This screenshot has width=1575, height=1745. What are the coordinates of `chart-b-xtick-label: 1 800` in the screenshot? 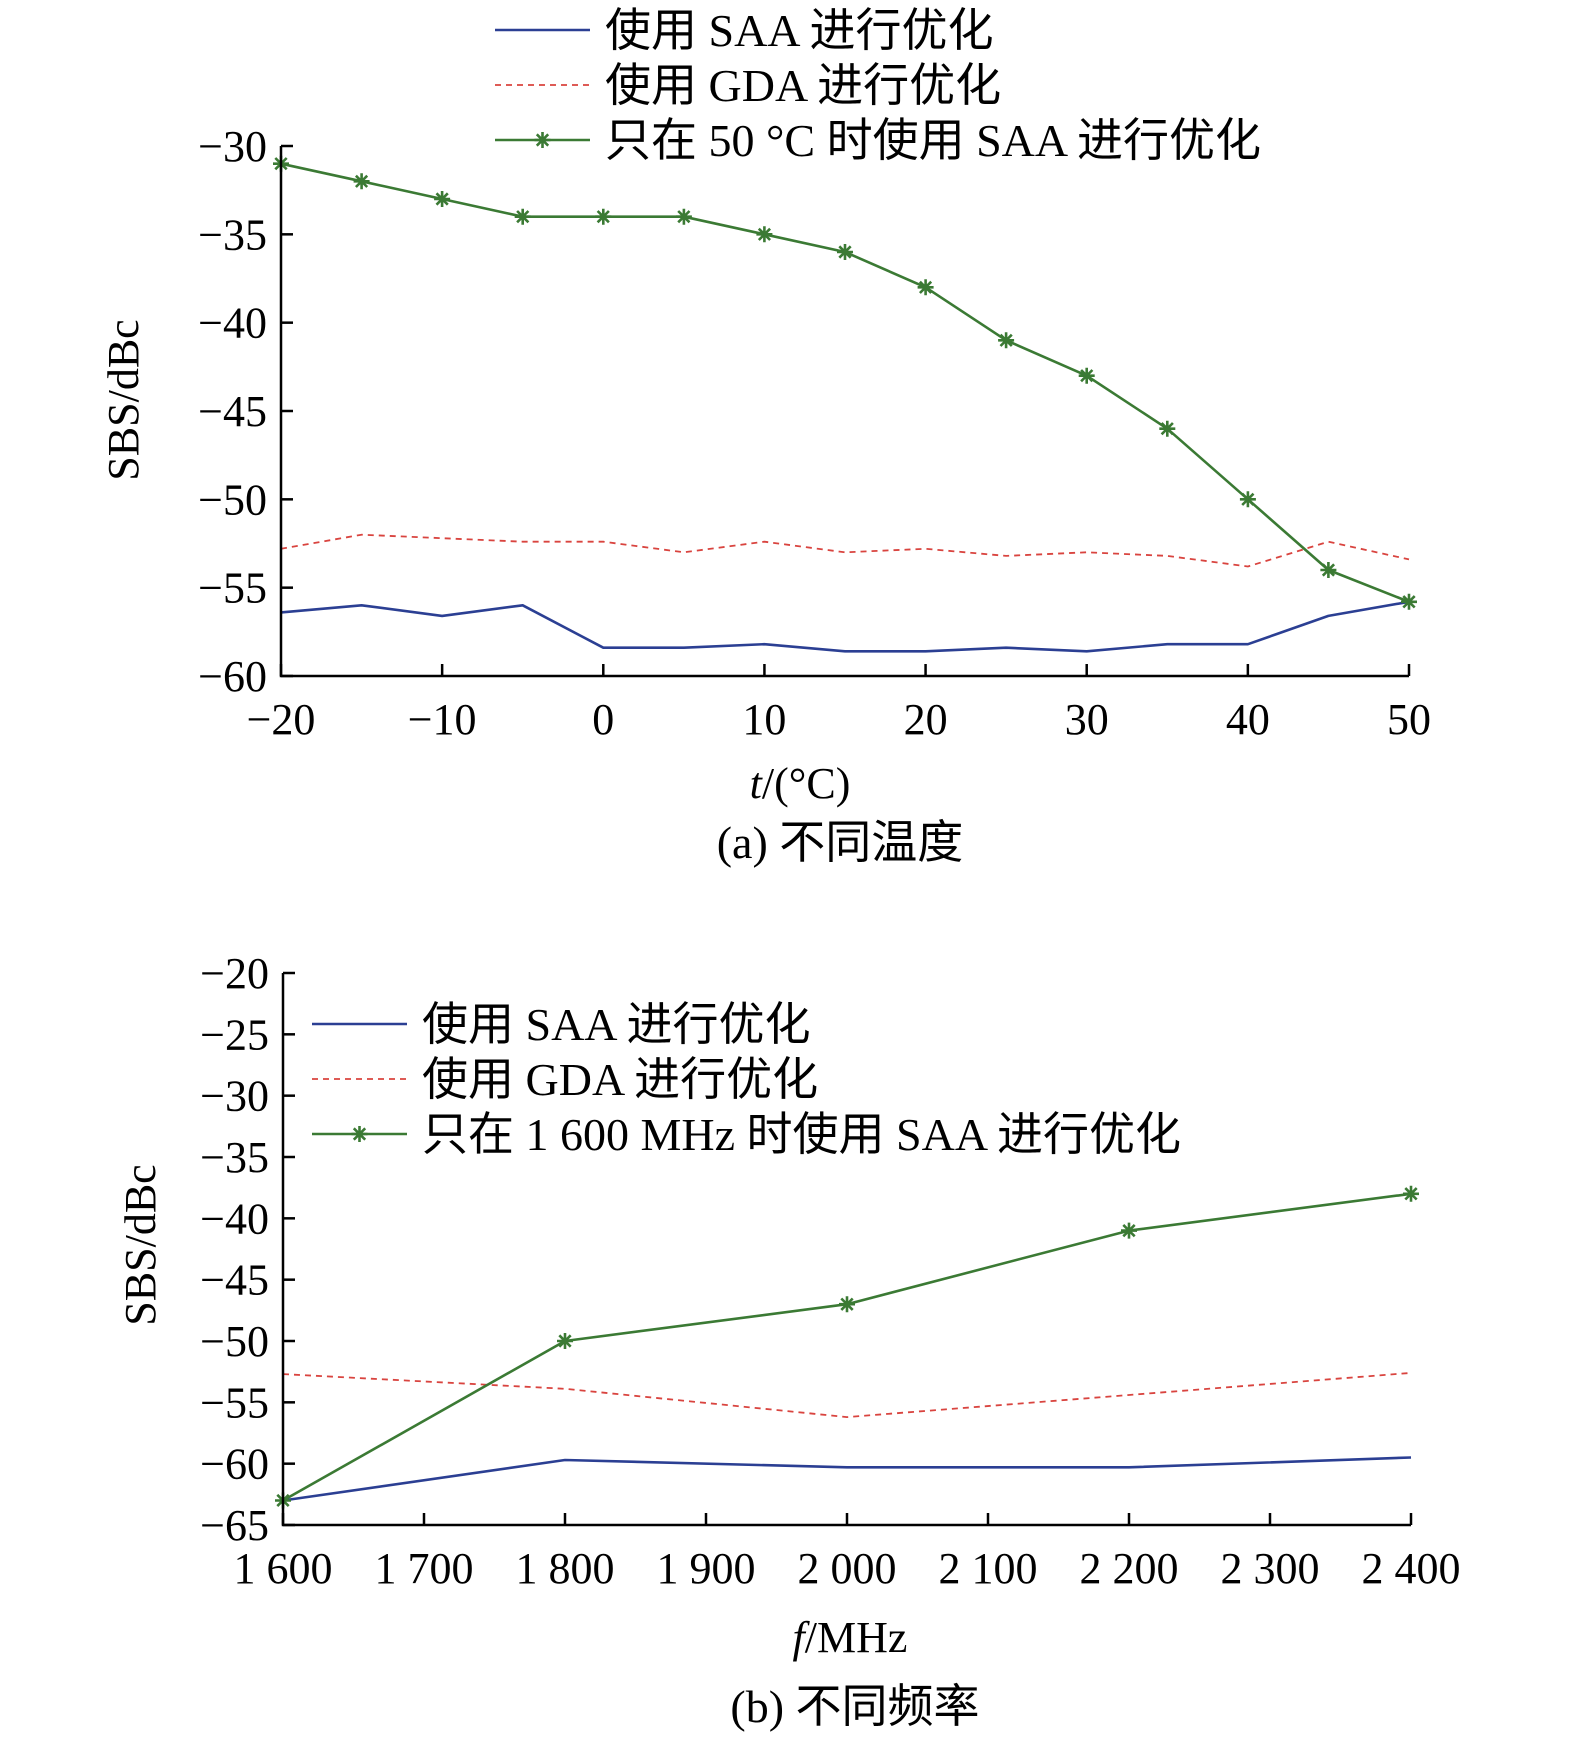 It's located at (565, 1568).